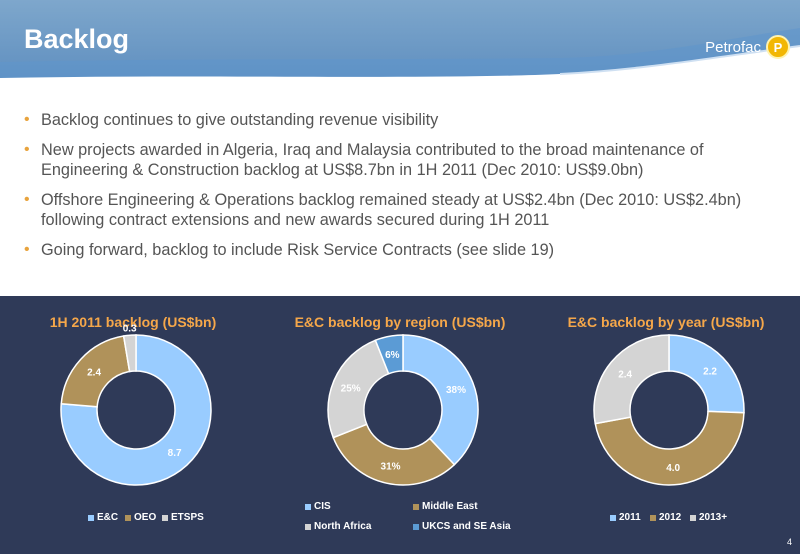  I want to click on legend-item: OEO, so click(140, 517).